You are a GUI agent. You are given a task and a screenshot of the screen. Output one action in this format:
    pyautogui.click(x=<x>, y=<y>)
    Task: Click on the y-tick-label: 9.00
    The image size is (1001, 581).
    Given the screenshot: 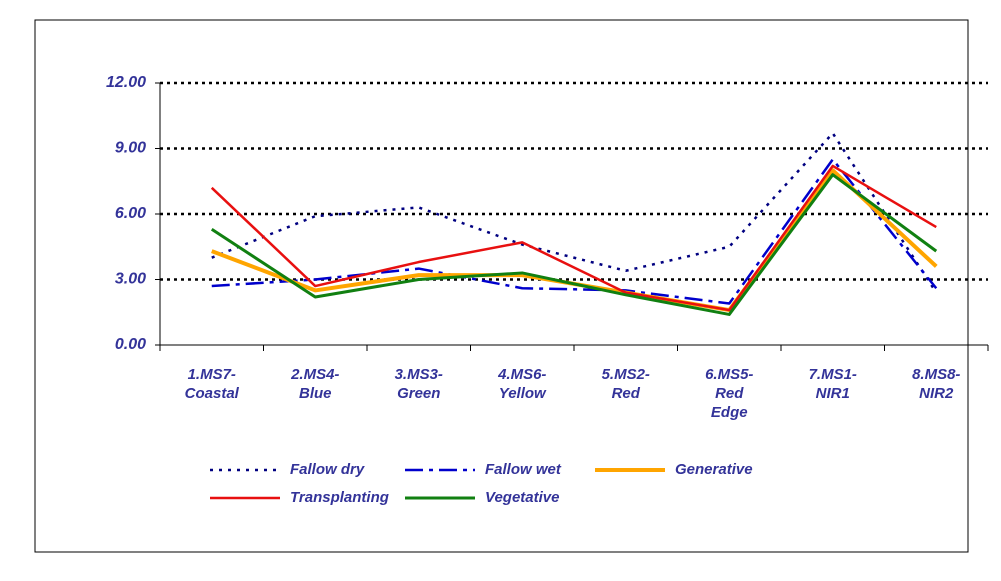 What is the action you would take?
    pyautogui.click(x=130, y=148)
    